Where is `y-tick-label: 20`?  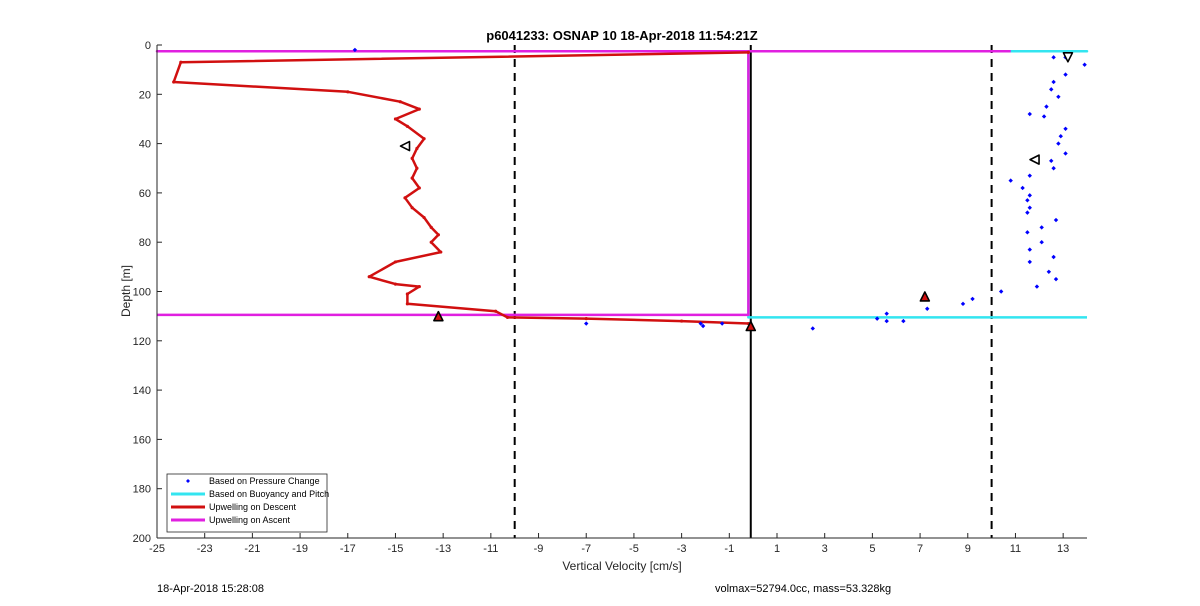 y-tick-label: 20 is located at coordinates (145, 95).